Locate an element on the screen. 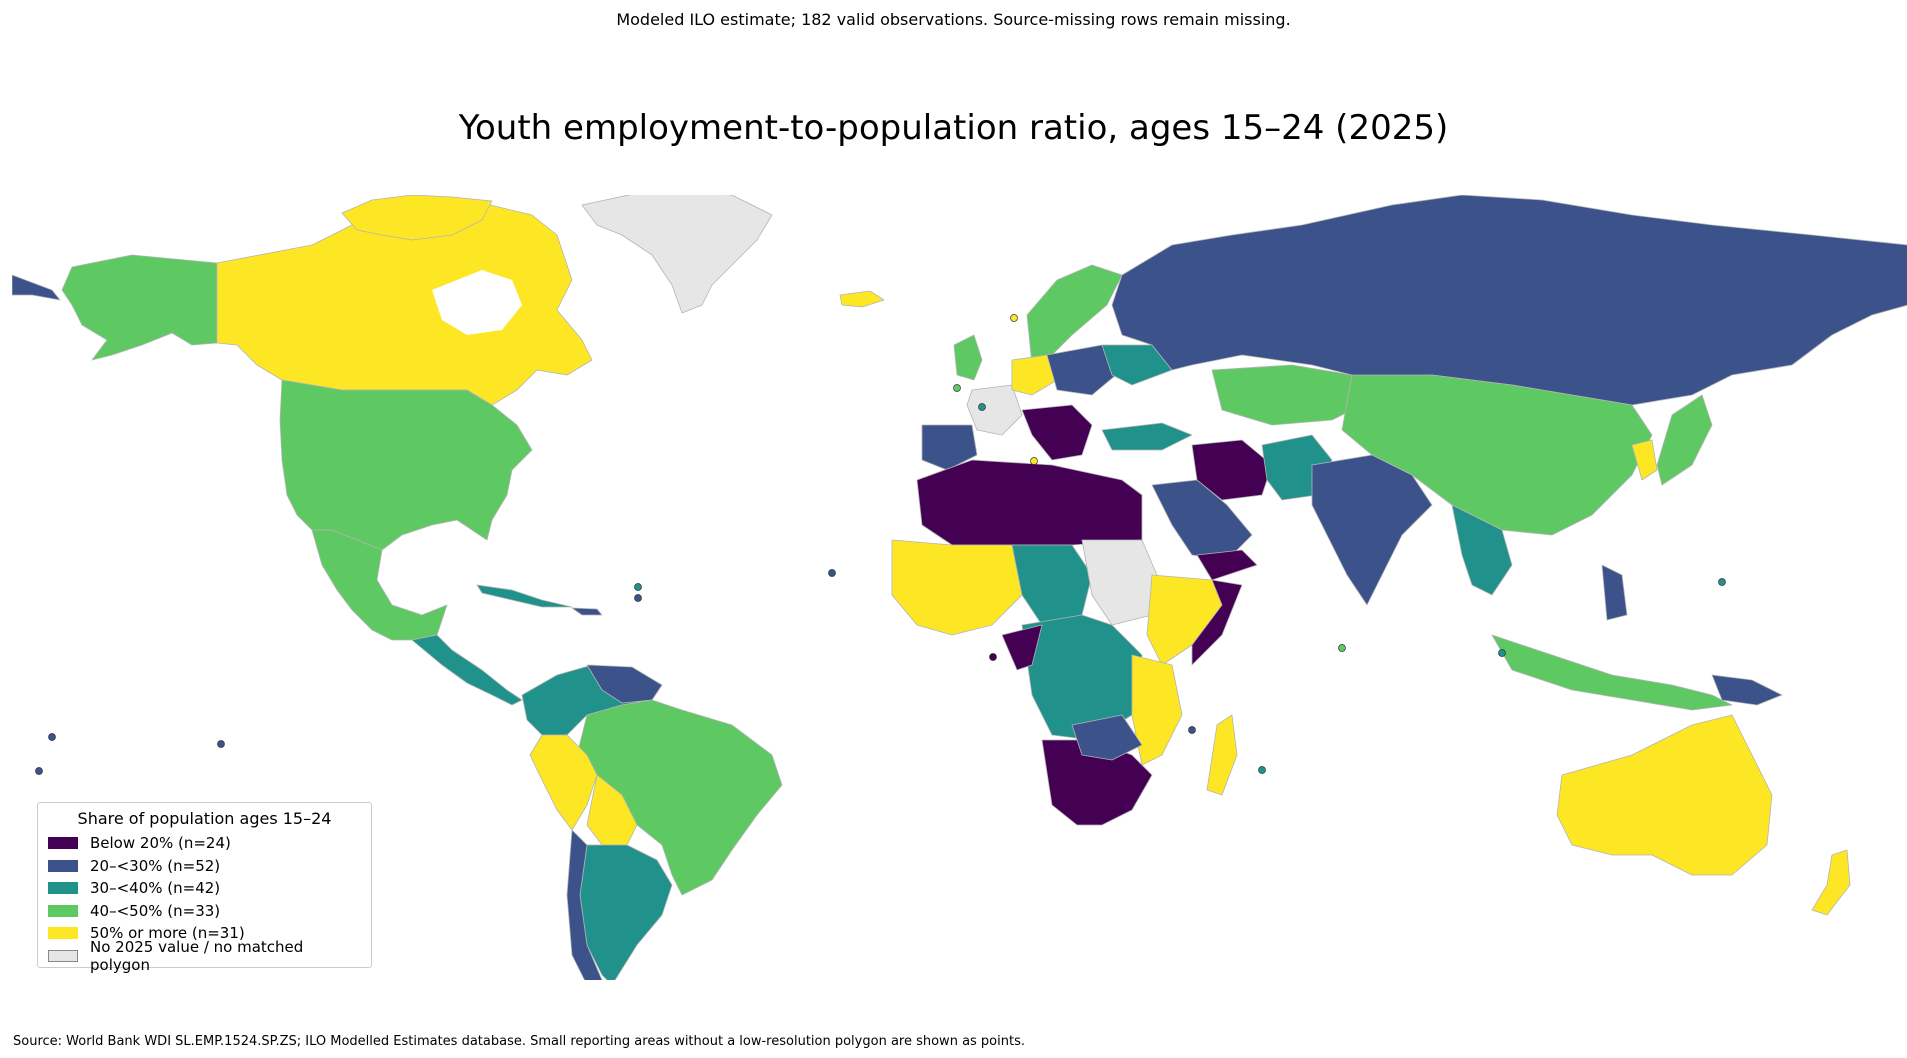 Image resolution: width=1907 pixels, height=1058 pixels. region-indonesia is located at coordinates (1612, 672).